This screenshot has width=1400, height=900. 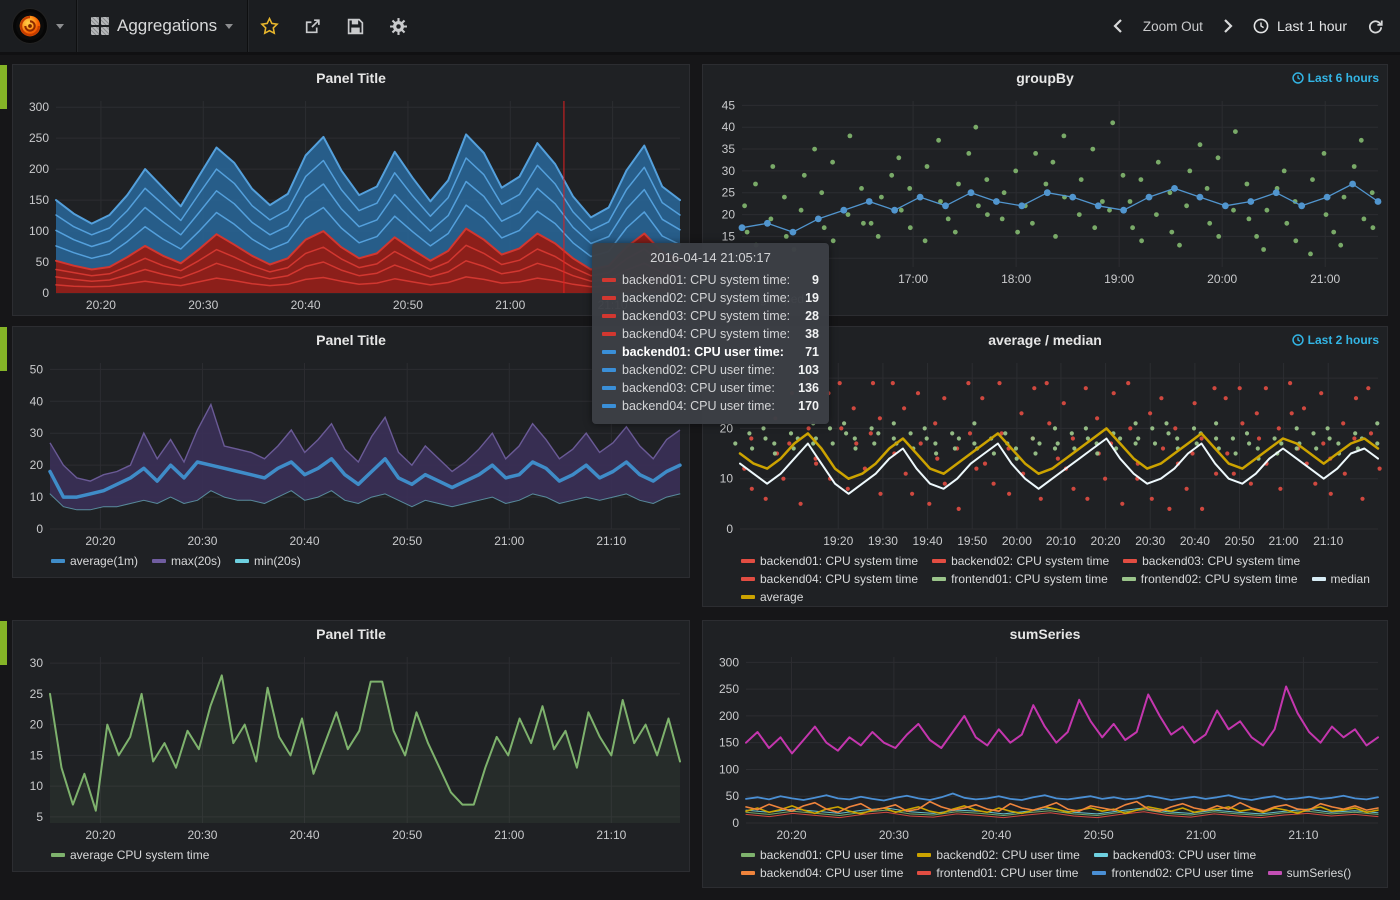 I want to click on share-icon, so click(x=313, y=25).